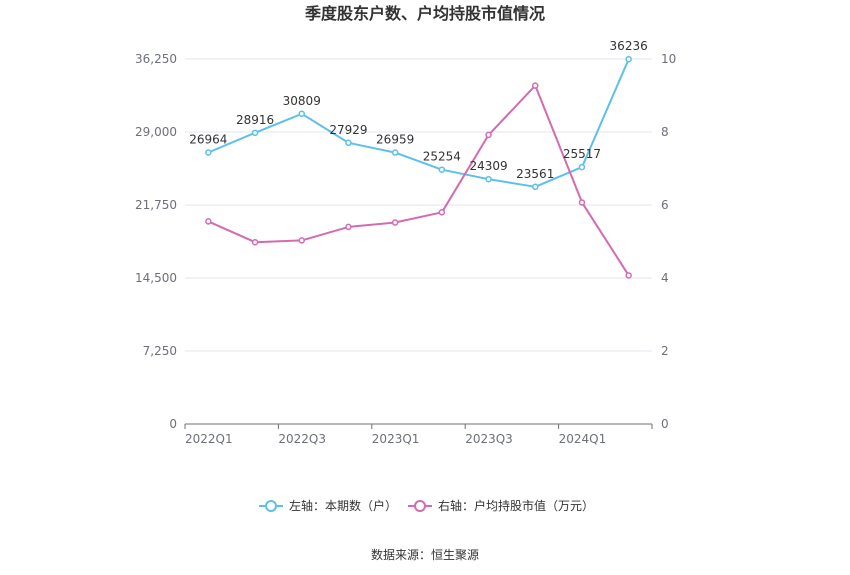 This screenshot has height=575, width=850. I want to click on legend-item-1: 左轴：本期数（户）, so click(328, 505).